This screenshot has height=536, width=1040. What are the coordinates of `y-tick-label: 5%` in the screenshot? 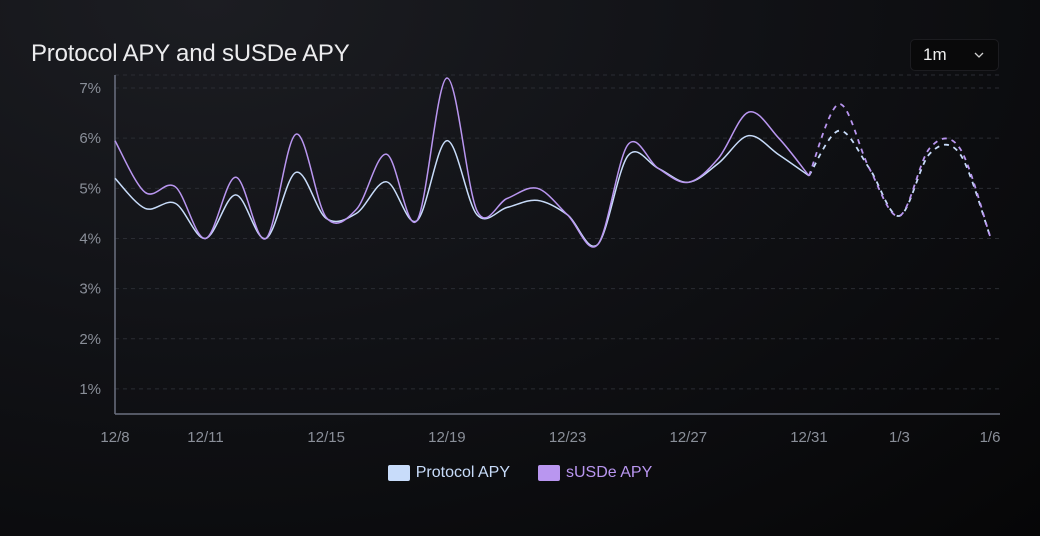 It's located at (90, 188).